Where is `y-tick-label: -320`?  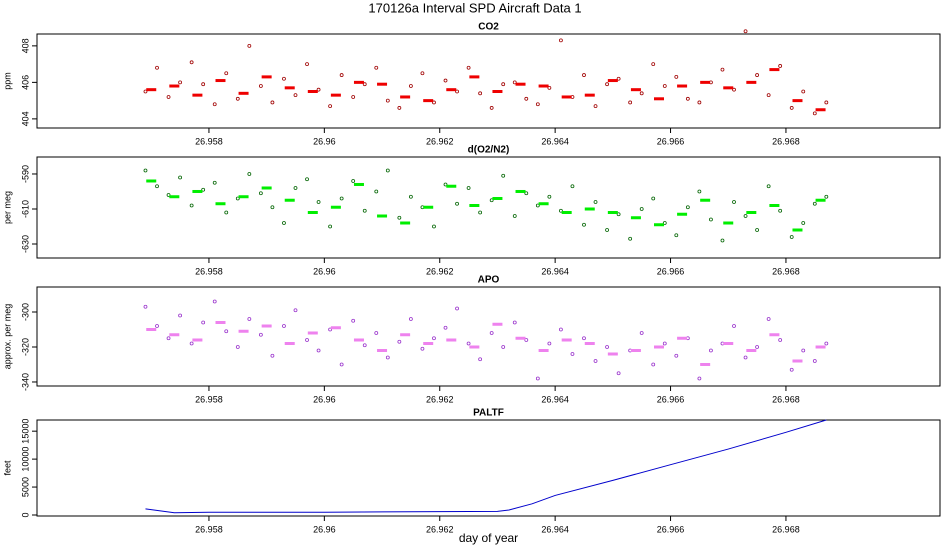 y-tick-label: -320 is located at coordinates (25, 347).